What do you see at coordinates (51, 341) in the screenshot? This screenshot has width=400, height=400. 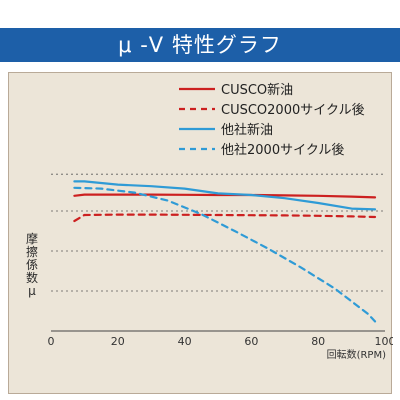 I see `x-tick-label: 0` at bounding box center [51, 341].